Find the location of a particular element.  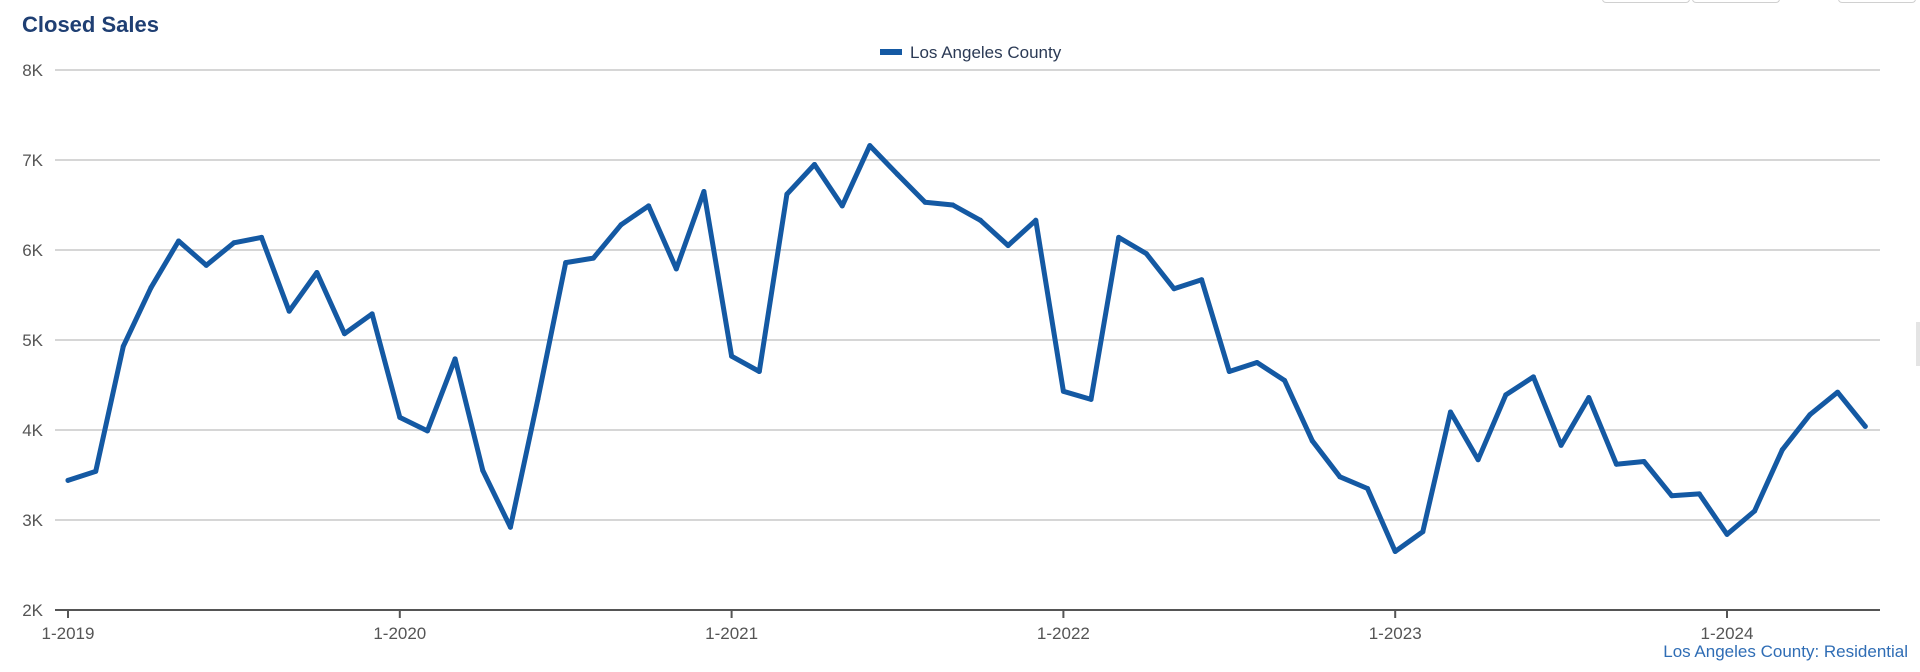

y-tick-label: 6K is located at coordinates (32, 250).